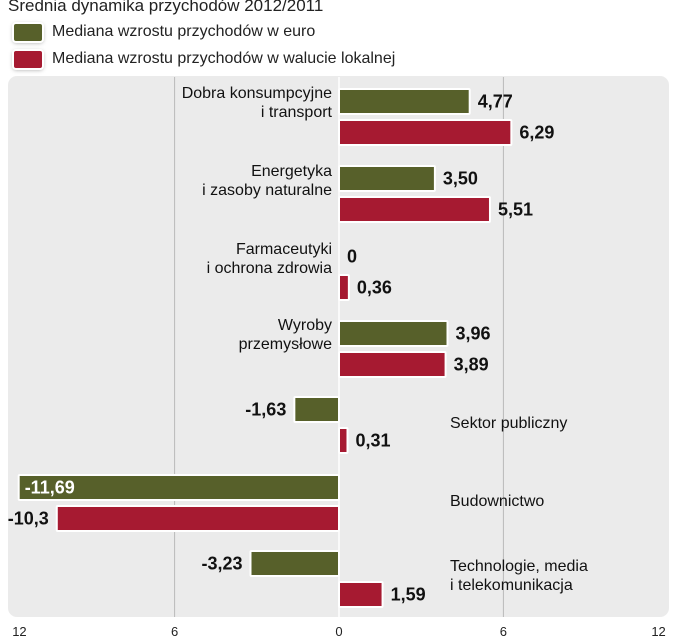  What do you see at coordinates (221, 564) in the screenshot?
I see `value-label: -3,23` at bounding box center [221, 564].